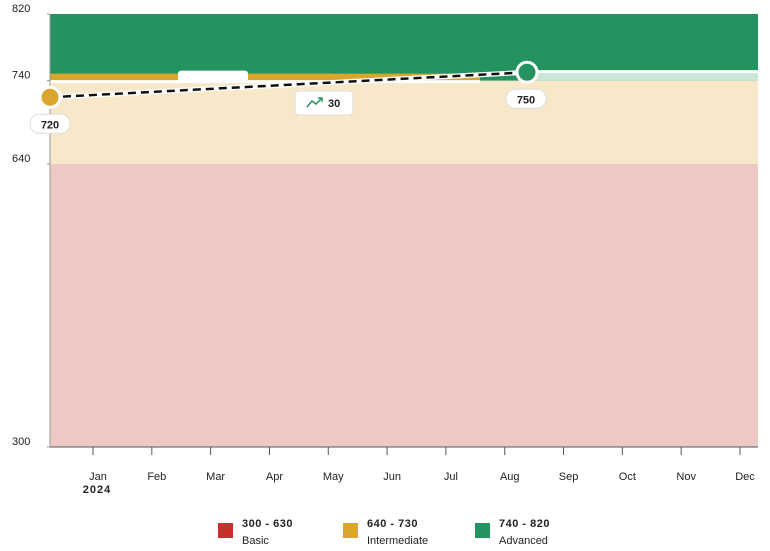 The height and width of the screenshot is (551, 770). Describe the element at coordinates (21, 159) in the screenshot. I see `y-tick-label: 640` at that location.